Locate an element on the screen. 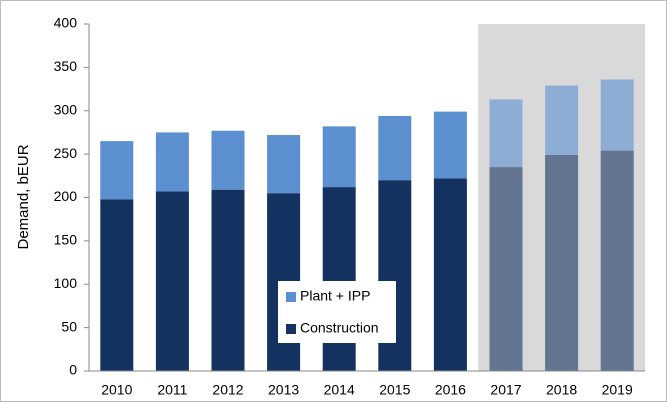  x-tick-label: 2012 is located at coordinates (227, 390).